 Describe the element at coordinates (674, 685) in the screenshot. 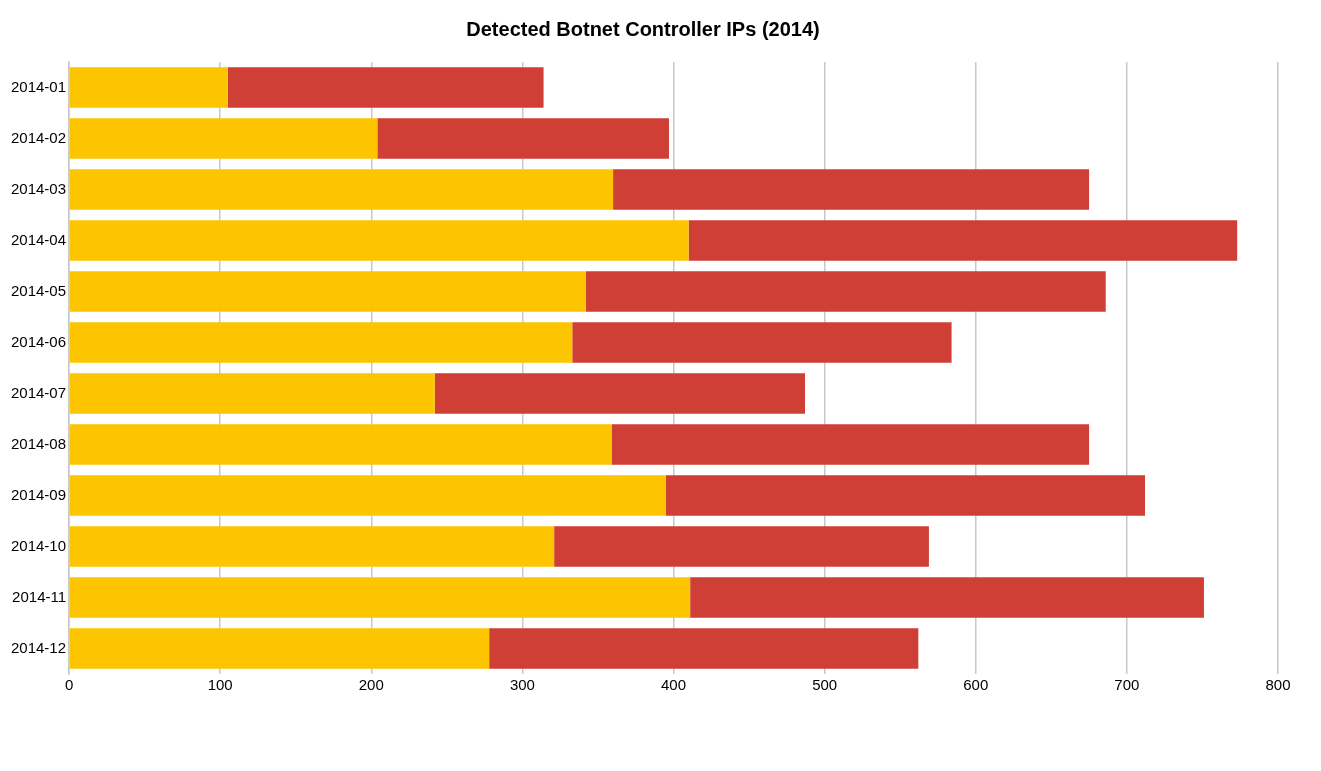

I see `x-tick-label: 400` at that location.